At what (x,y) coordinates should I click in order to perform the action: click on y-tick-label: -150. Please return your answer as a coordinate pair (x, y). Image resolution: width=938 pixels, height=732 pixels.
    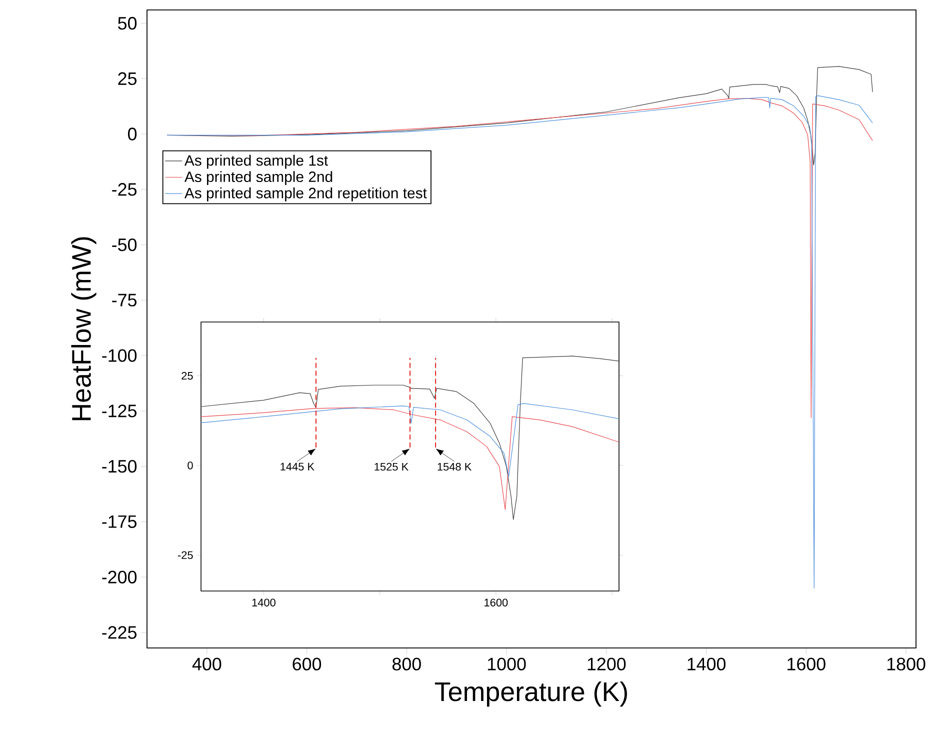
    Looking at the image, I should click on (119, 466).